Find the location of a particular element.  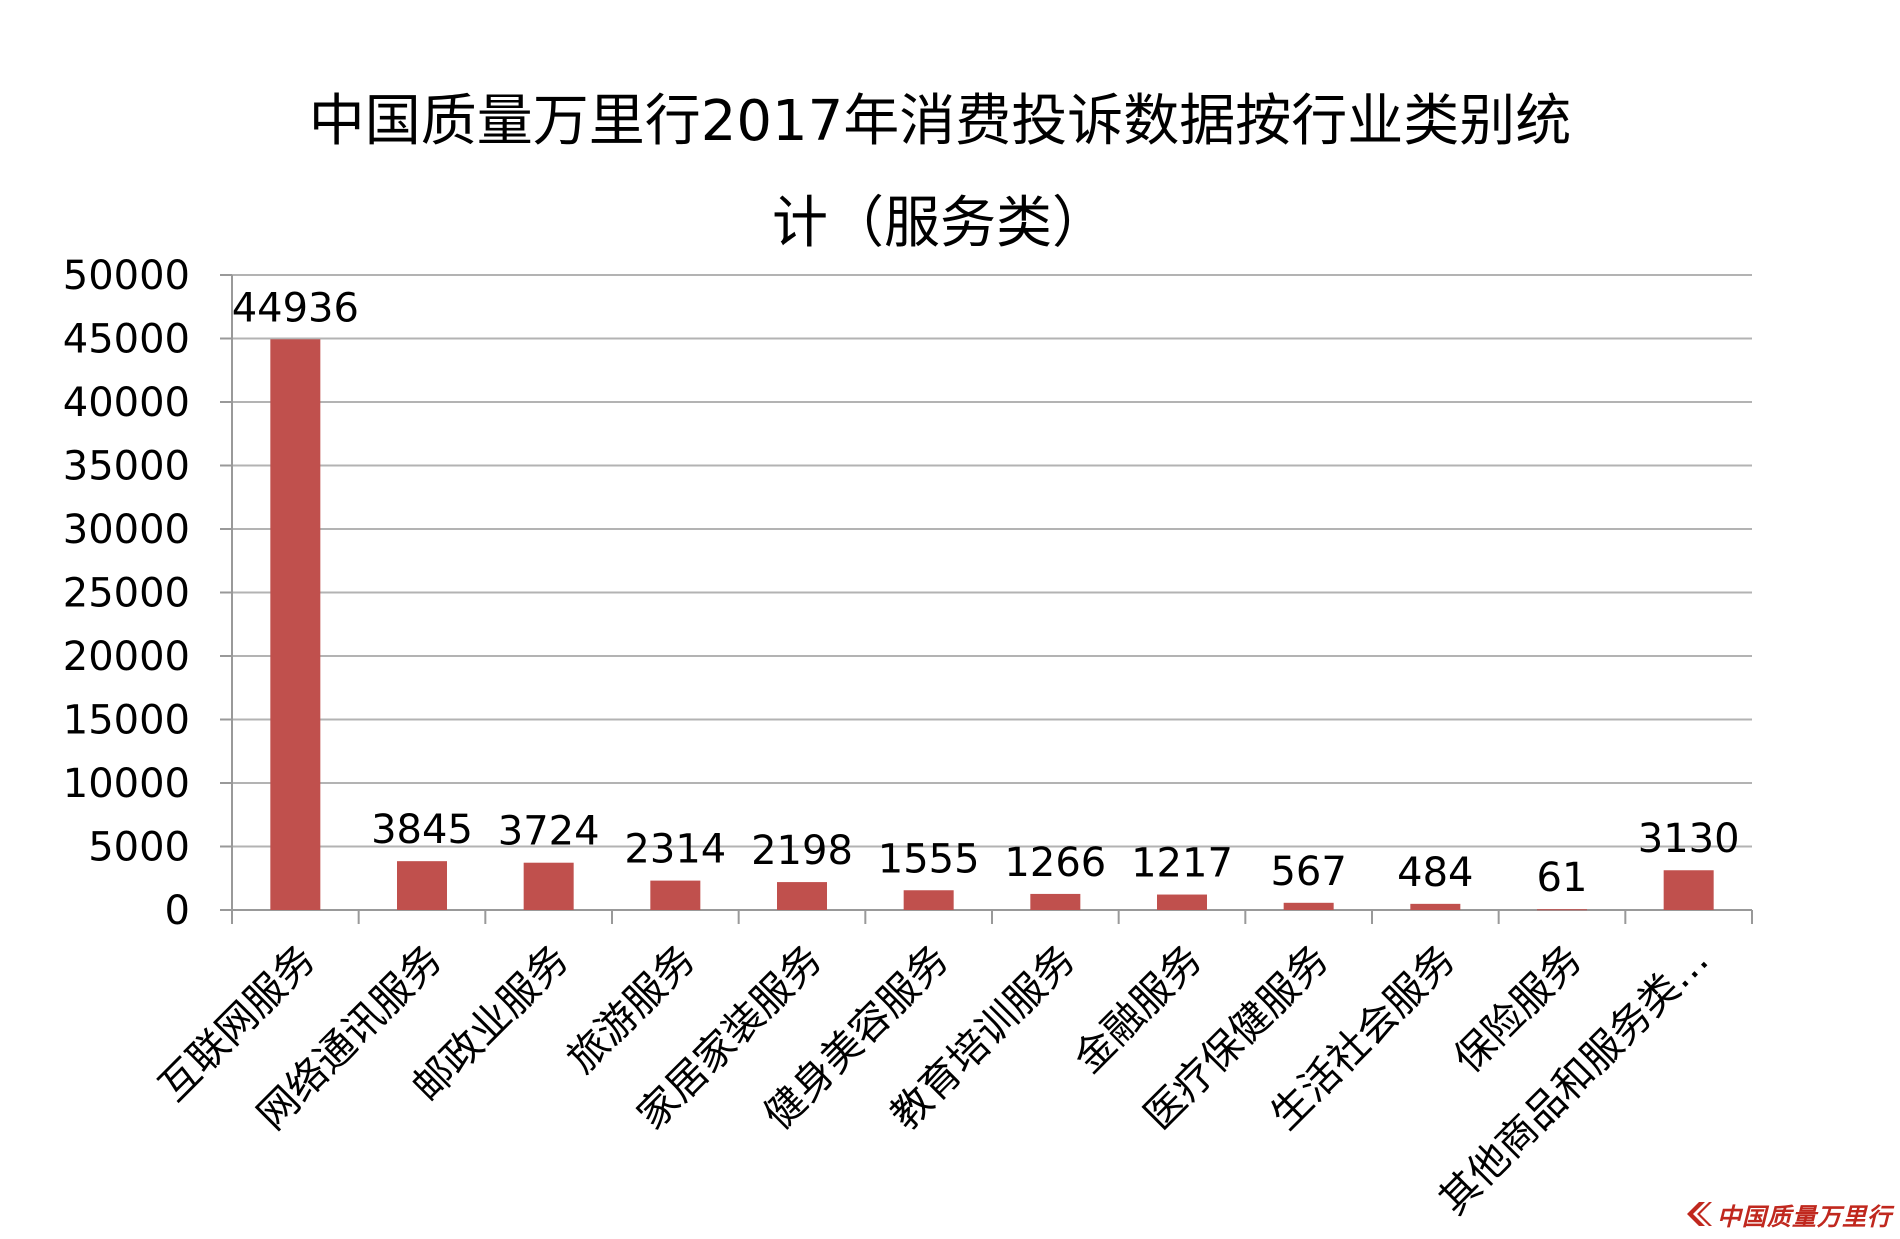

data-label: 1266 is located at coordinates (1055, 863).